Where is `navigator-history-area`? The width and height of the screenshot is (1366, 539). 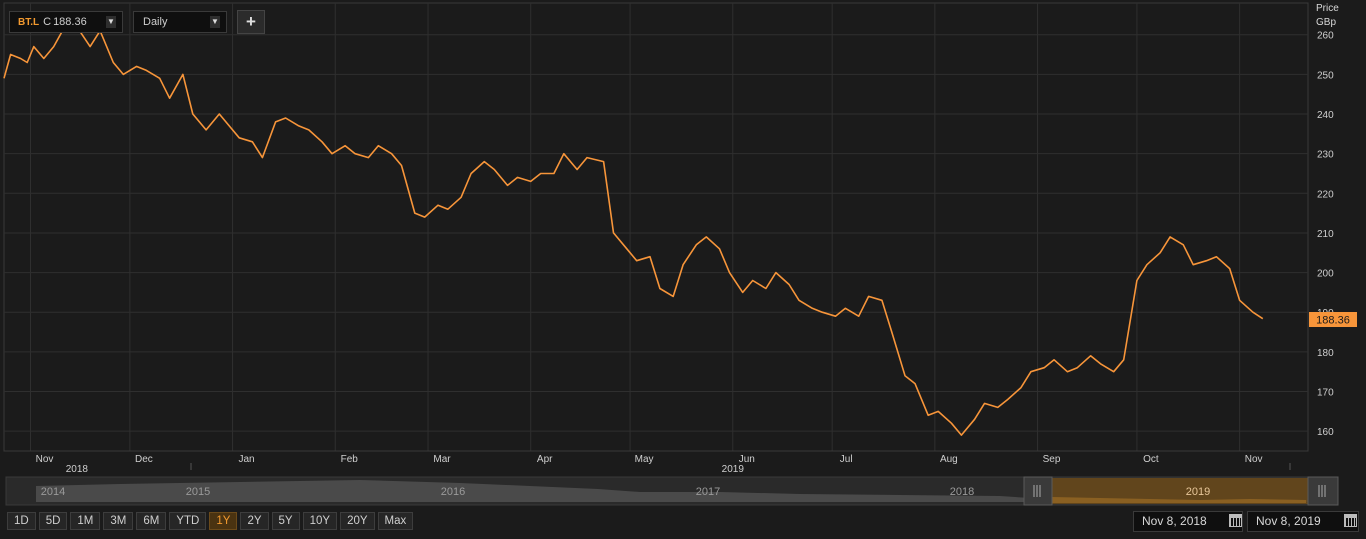
navigator-history-area is located at coordinates (672, 491).